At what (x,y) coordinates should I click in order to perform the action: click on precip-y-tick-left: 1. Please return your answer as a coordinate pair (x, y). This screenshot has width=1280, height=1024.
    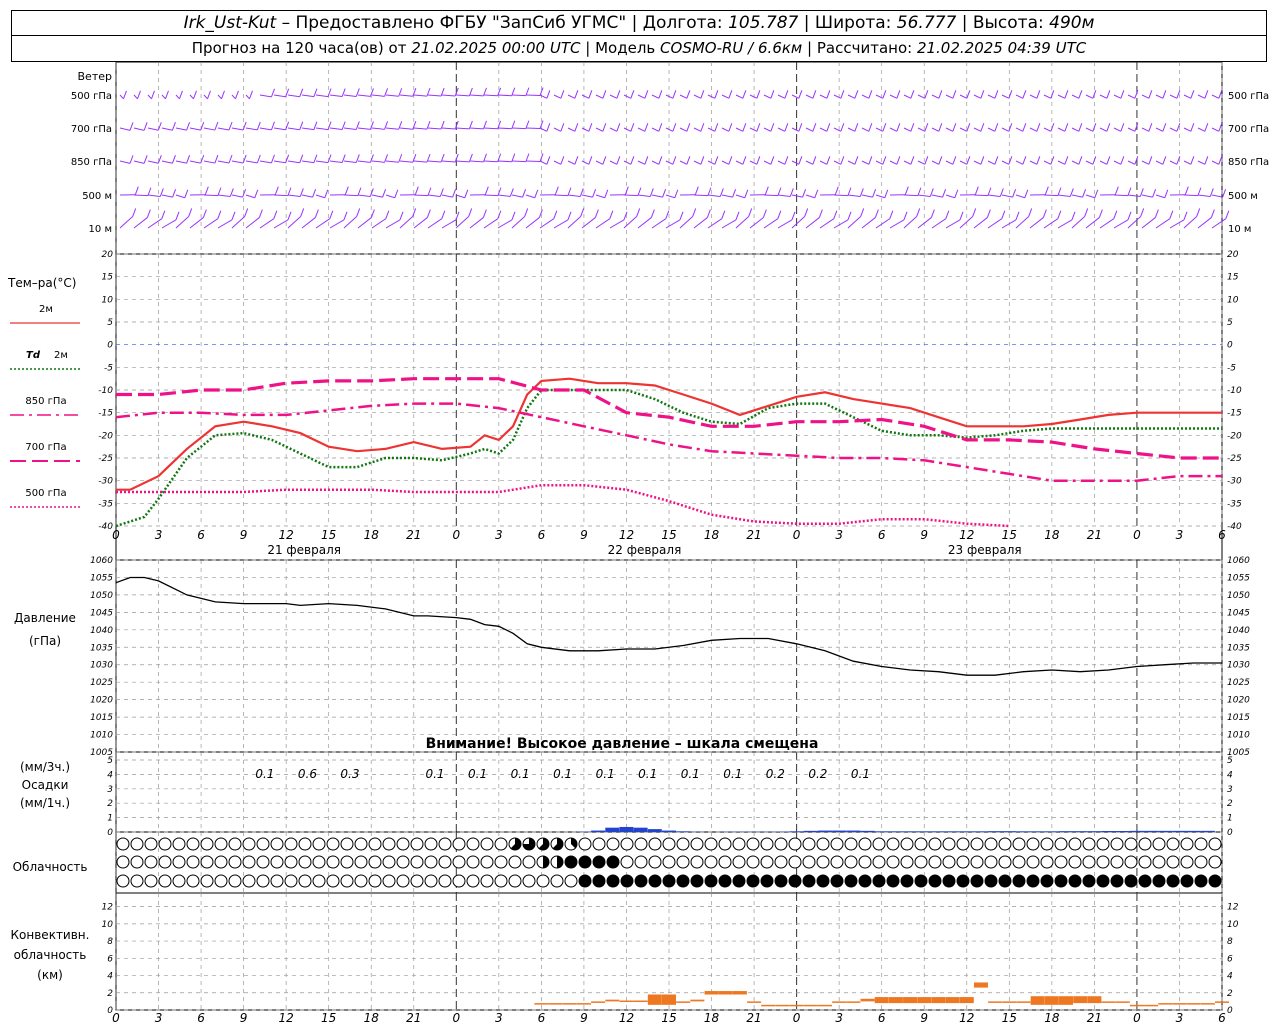
    Looking at the image, I should click on (110, 819).